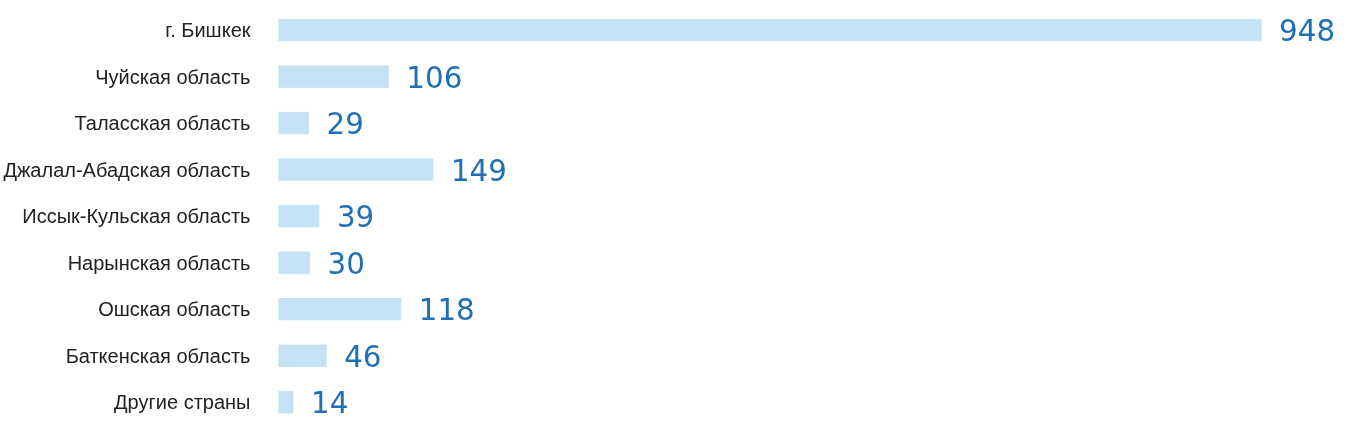  I want to click on data-label: 106, so click(434, 77).